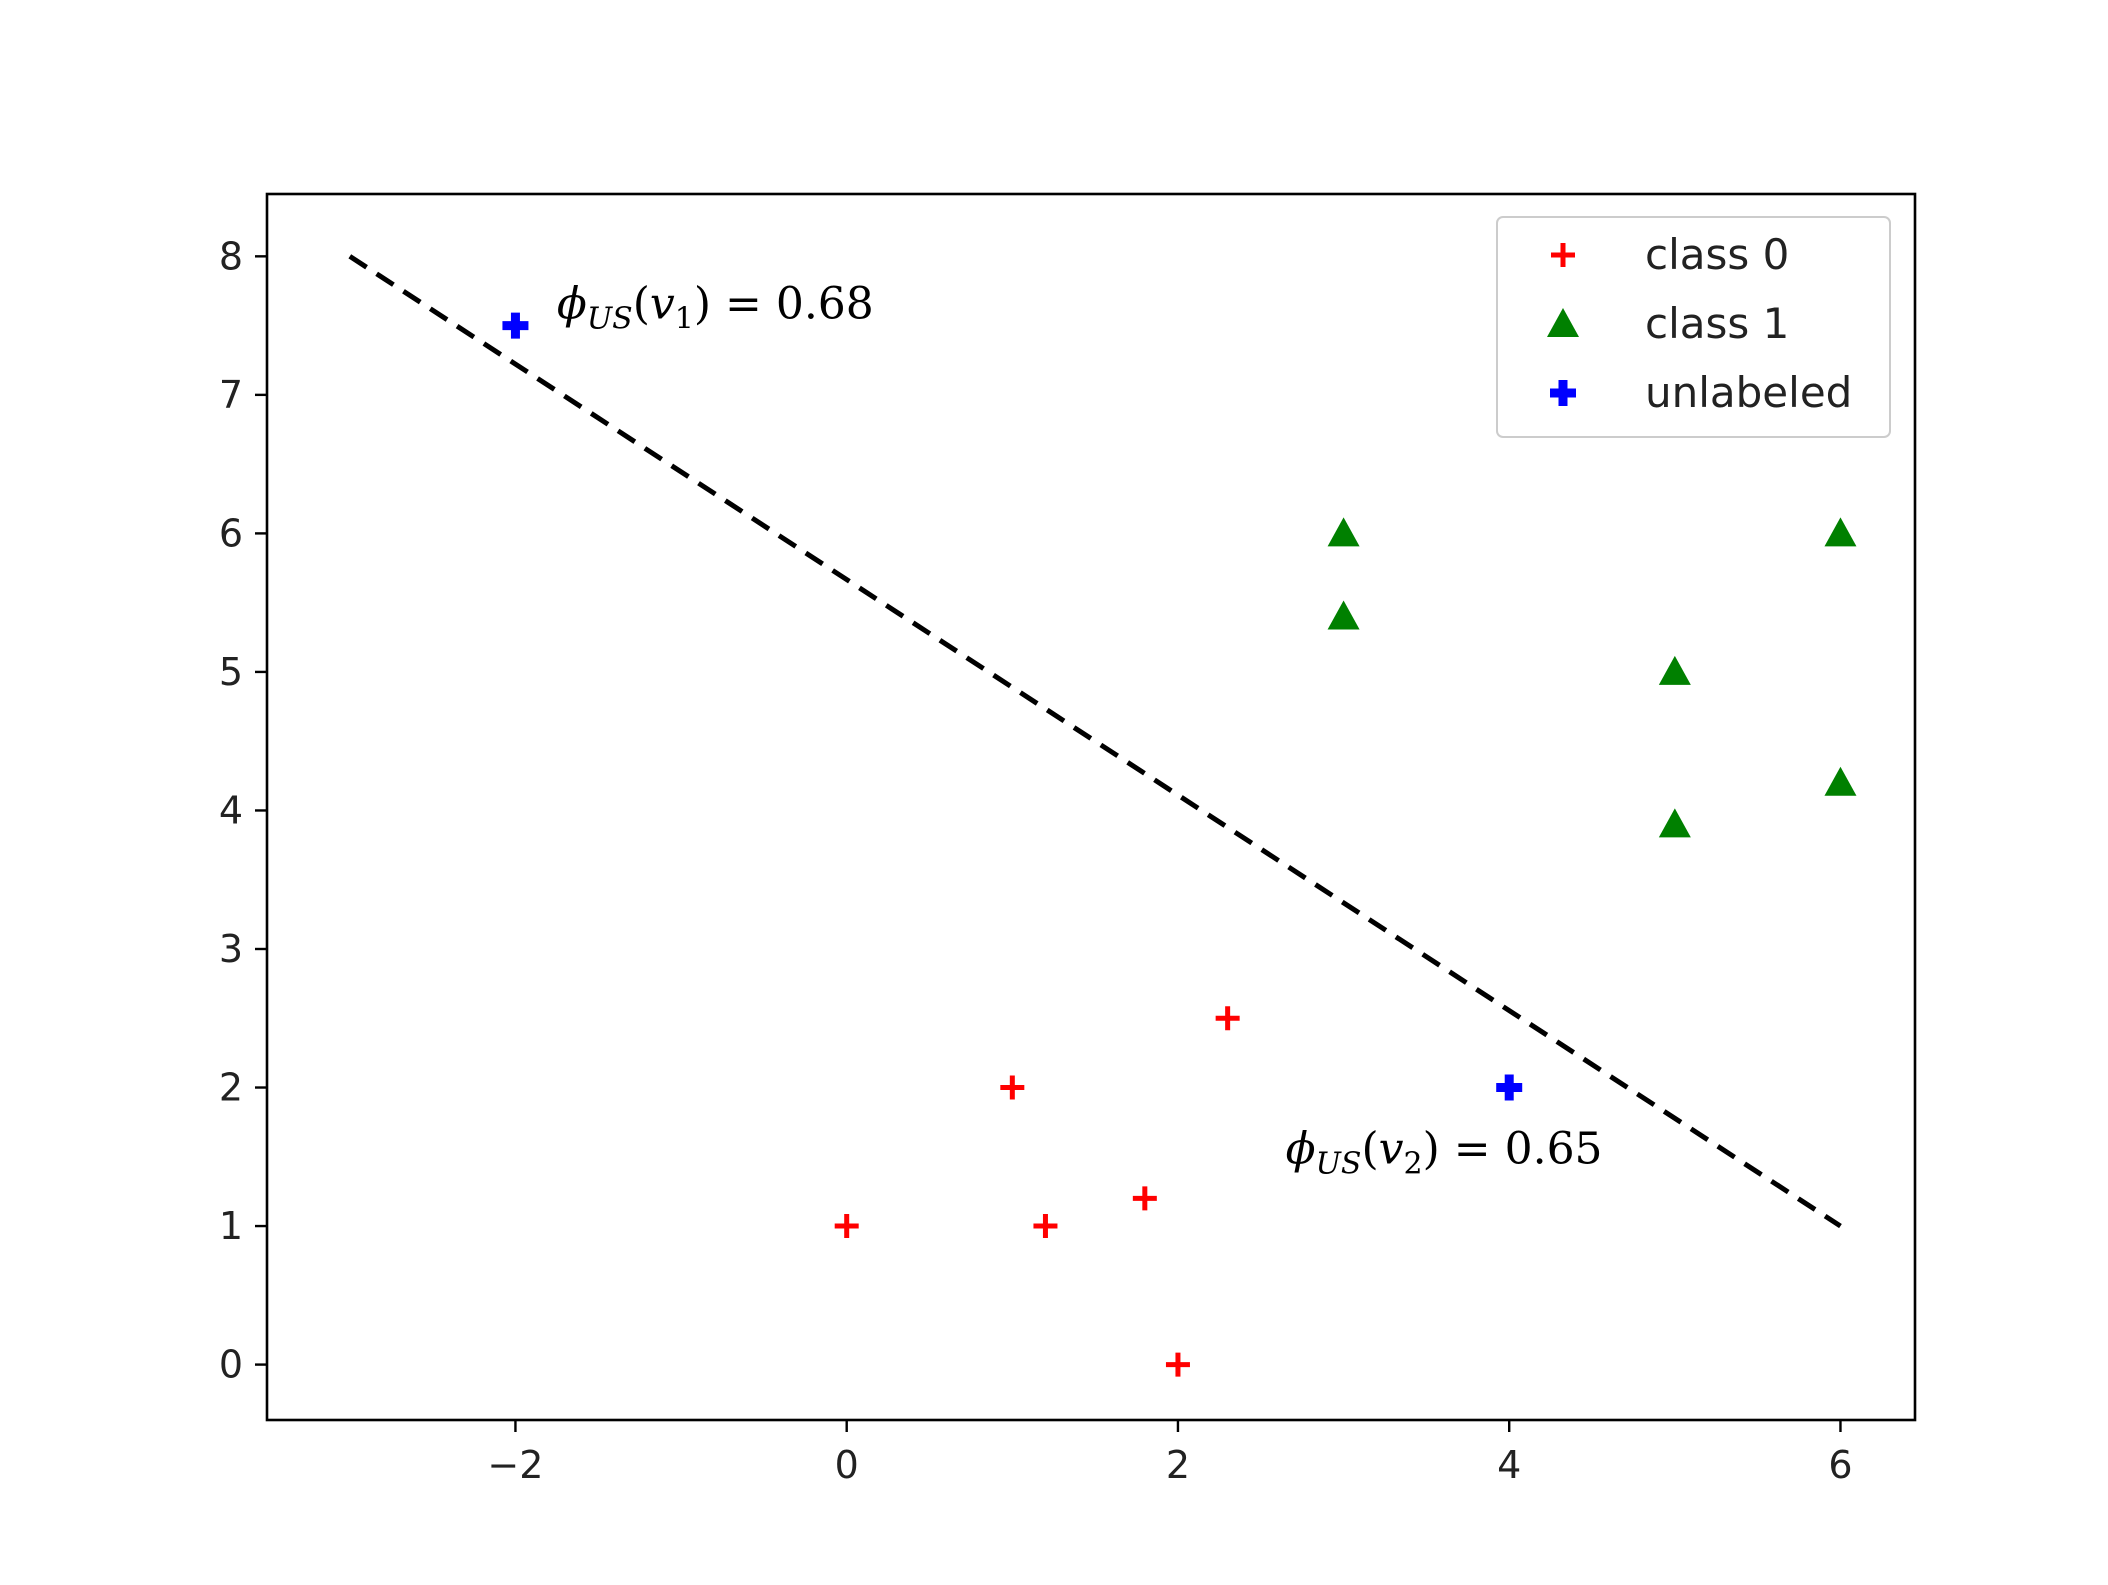 The height and width of the screenshot is (1585, 2108). What do you see at coordinates (1840, 1465) in the screenshot?
I see `x-tick-label-4: 6` at bounding box center [1840, 1465].